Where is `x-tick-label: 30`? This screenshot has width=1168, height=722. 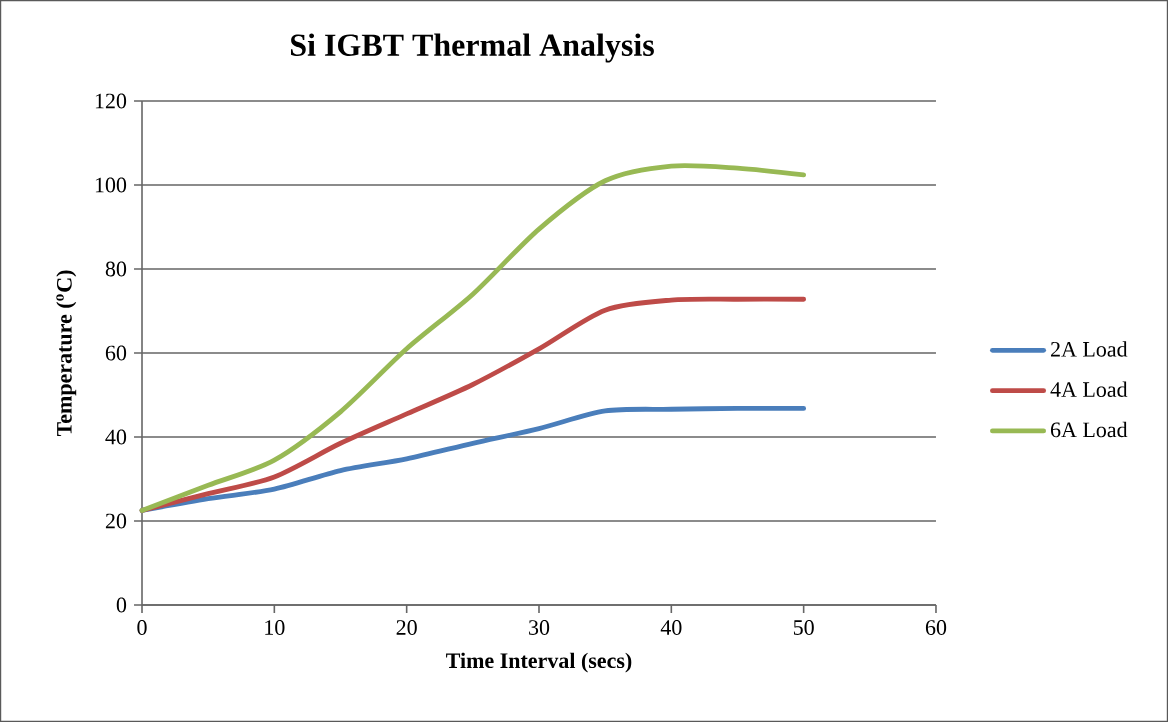
x-tick-label: 30 is located at coordinates (539, 627).